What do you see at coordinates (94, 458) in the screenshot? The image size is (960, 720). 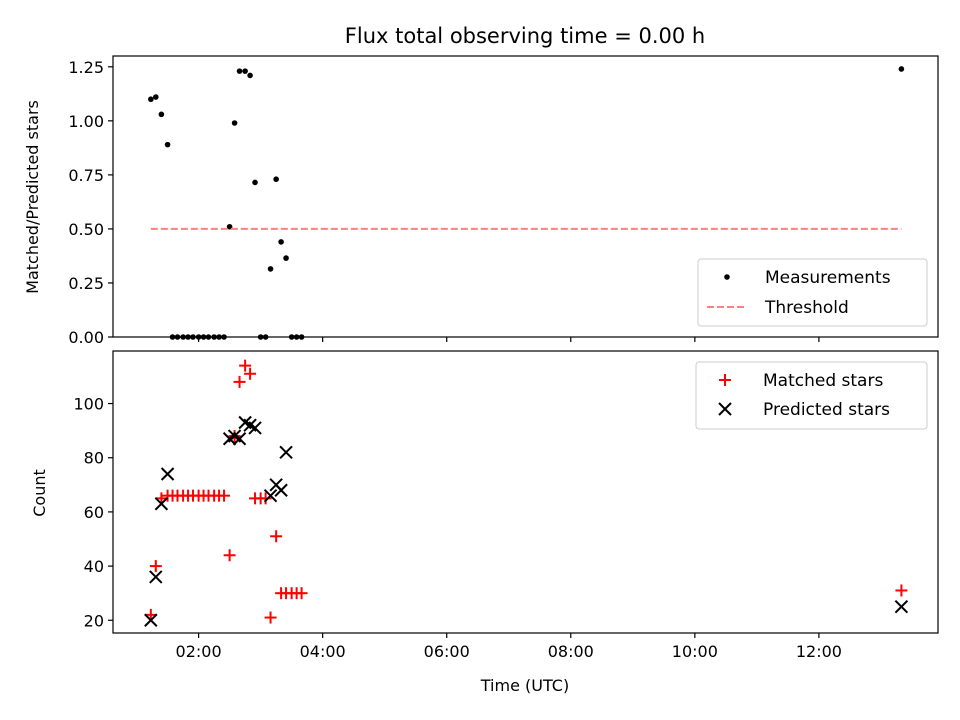 I see `y-tick-label: 80` at bounding box center [94, 458].